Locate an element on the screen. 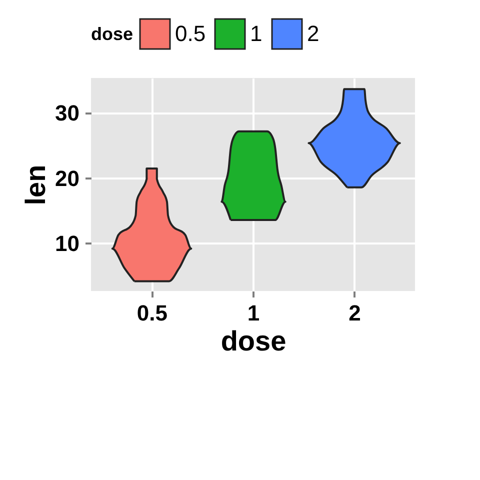 Image resolution: width=480 pixels, height=480 pixels. x-tick-label: 2 is located at coordinates (354, 313).